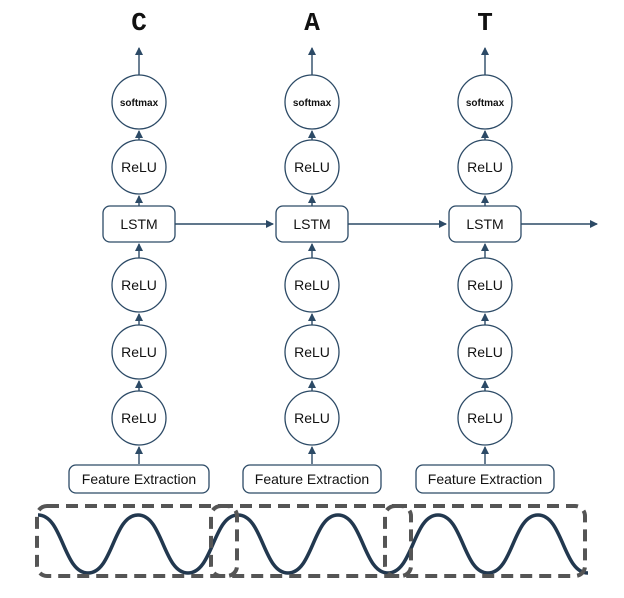 Image resolution: width=624 pixels, height=598 pixels. I want to click on feature-extraction-label-1: Feature Extraction, so click(139, 479).